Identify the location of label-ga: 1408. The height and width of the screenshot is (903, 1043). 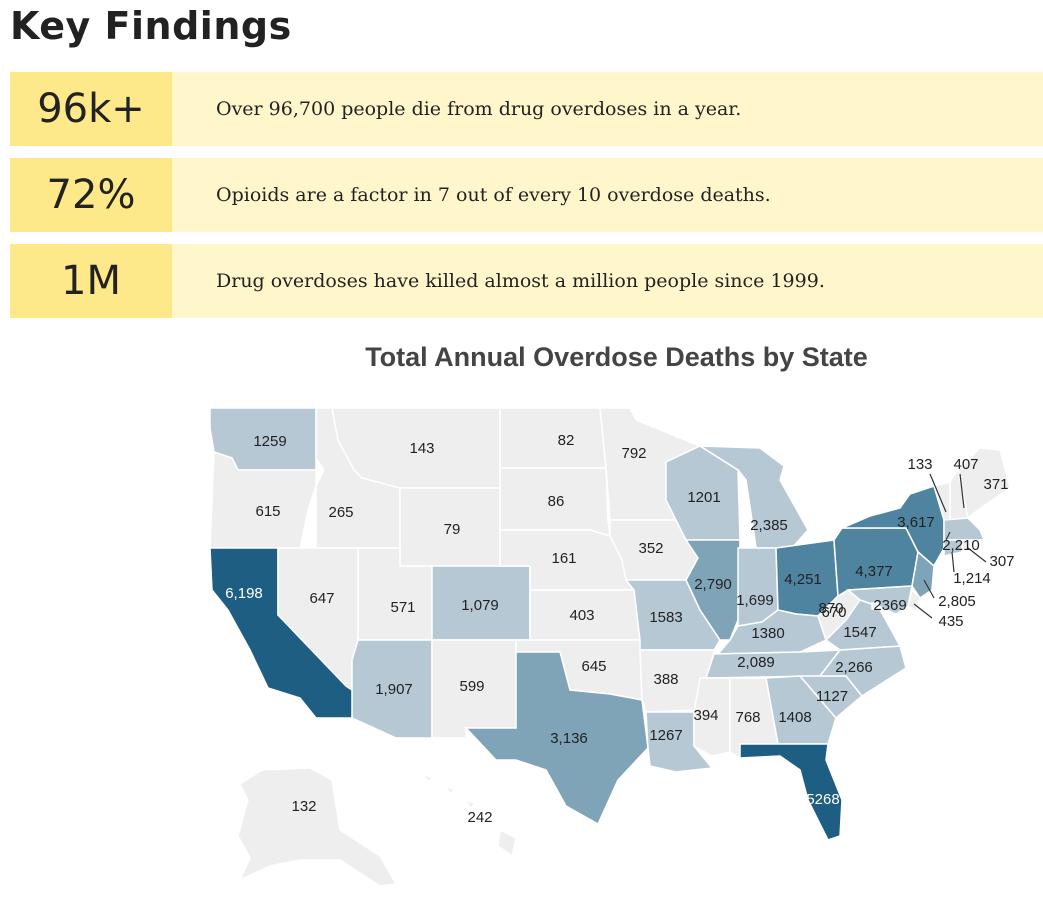
(794, 717).